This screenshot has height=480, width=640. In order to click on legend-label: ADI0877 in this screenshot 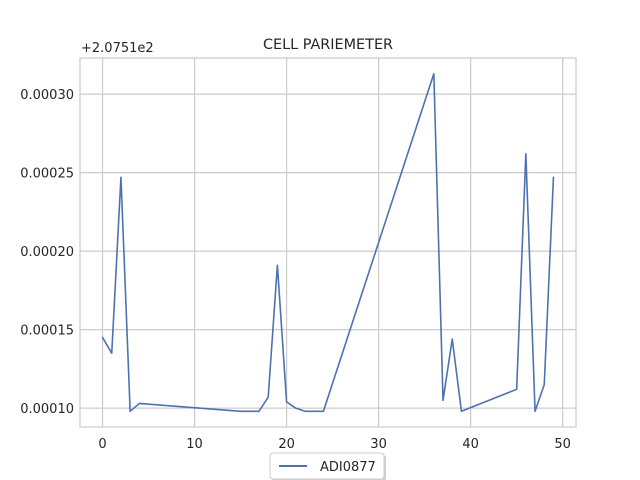, I will do `click(348, 467)`.